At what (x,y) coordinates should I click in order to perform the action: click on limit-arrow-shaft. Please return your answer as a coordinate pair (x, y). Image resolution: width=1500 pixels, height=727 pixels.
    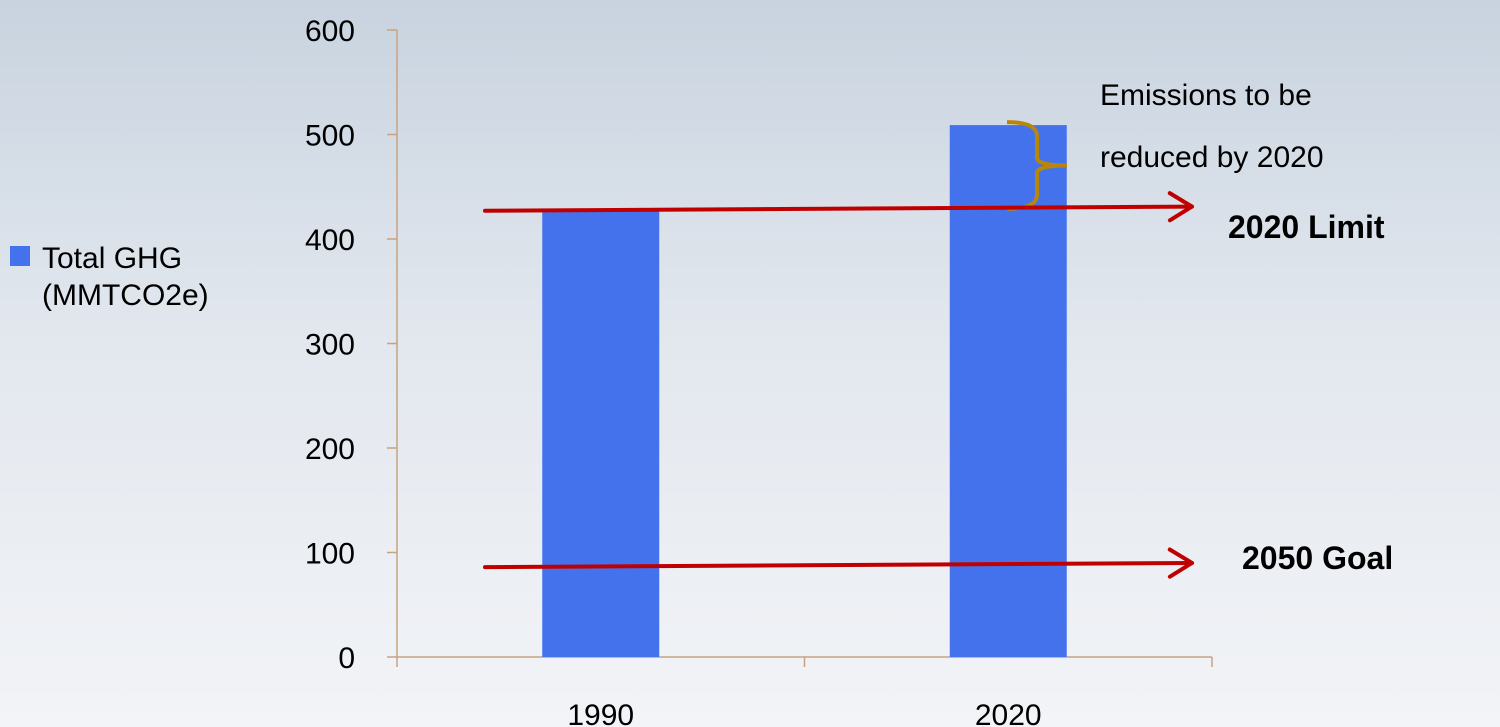
    Looking at the image, I should click on (838, 208).